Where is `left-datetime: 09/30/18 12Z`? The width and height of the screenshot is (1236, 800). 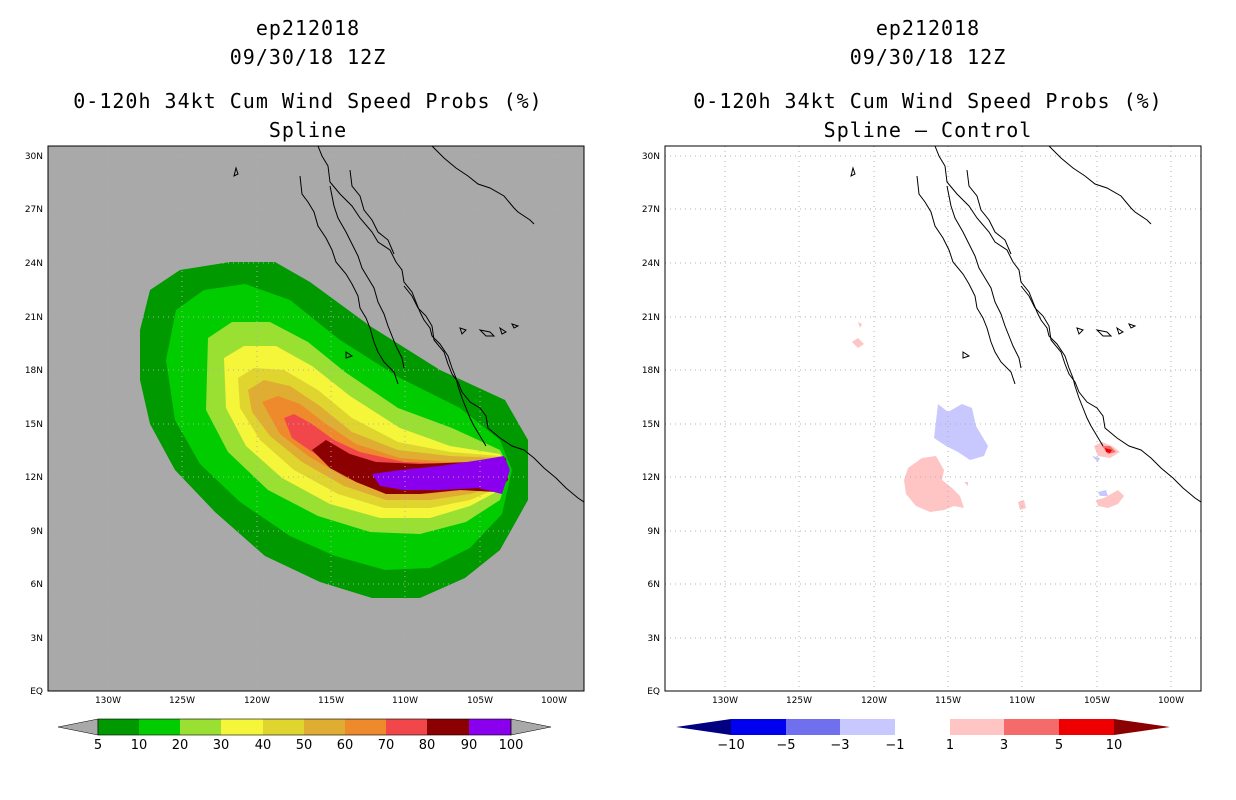 left-datetime: 09/30/18 12Z is located at coordinates (308, 57).